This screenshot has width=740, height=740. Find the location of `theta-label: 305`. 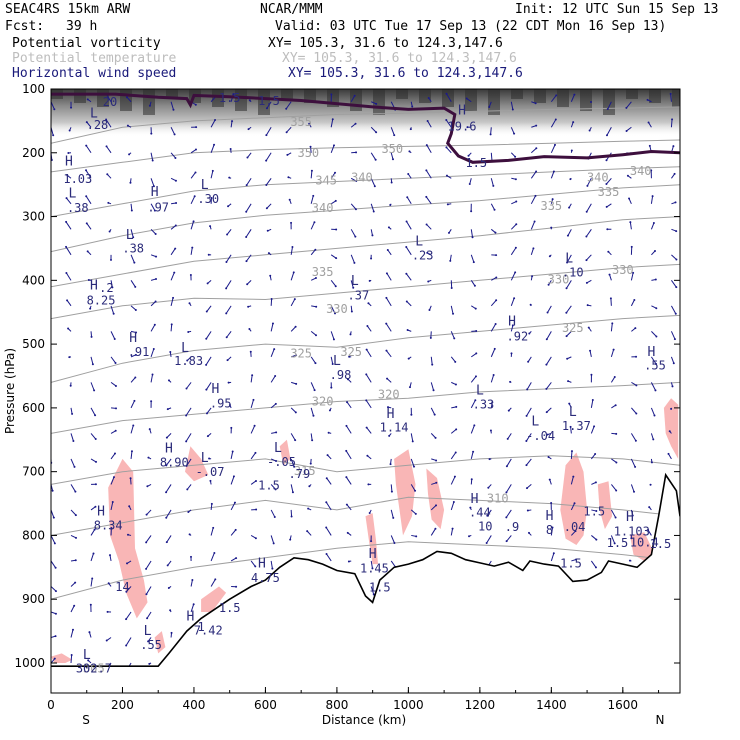

theta-label: 305 is located at coordinates (94, 669).